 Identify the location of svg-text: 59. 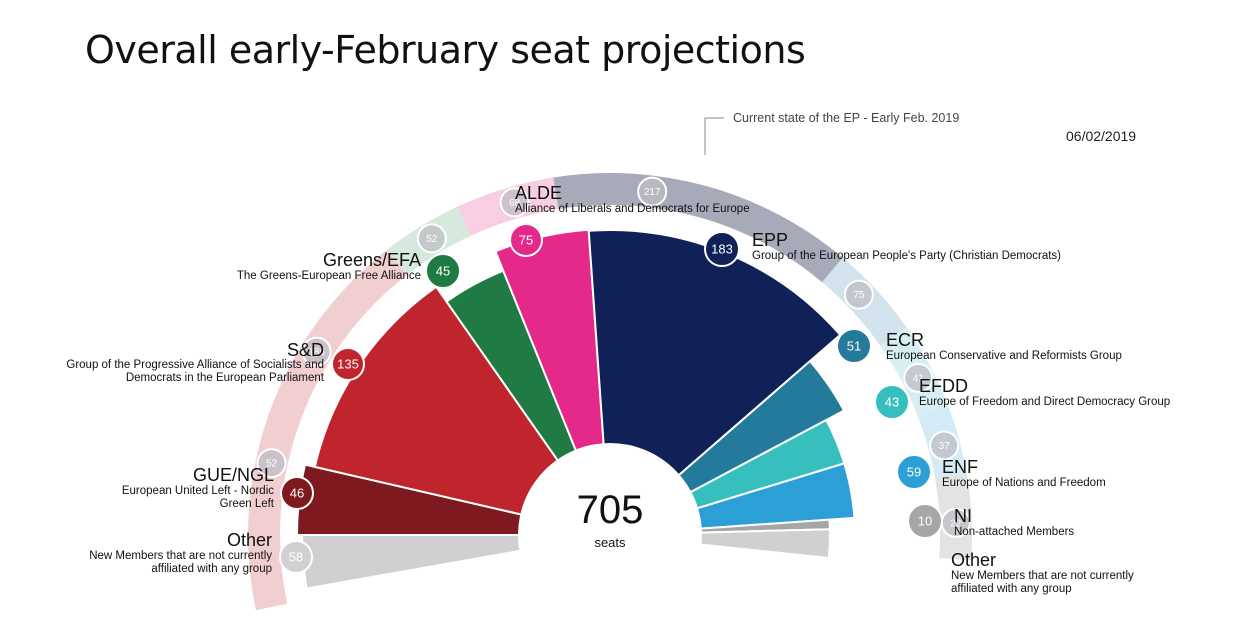
(914, 472).